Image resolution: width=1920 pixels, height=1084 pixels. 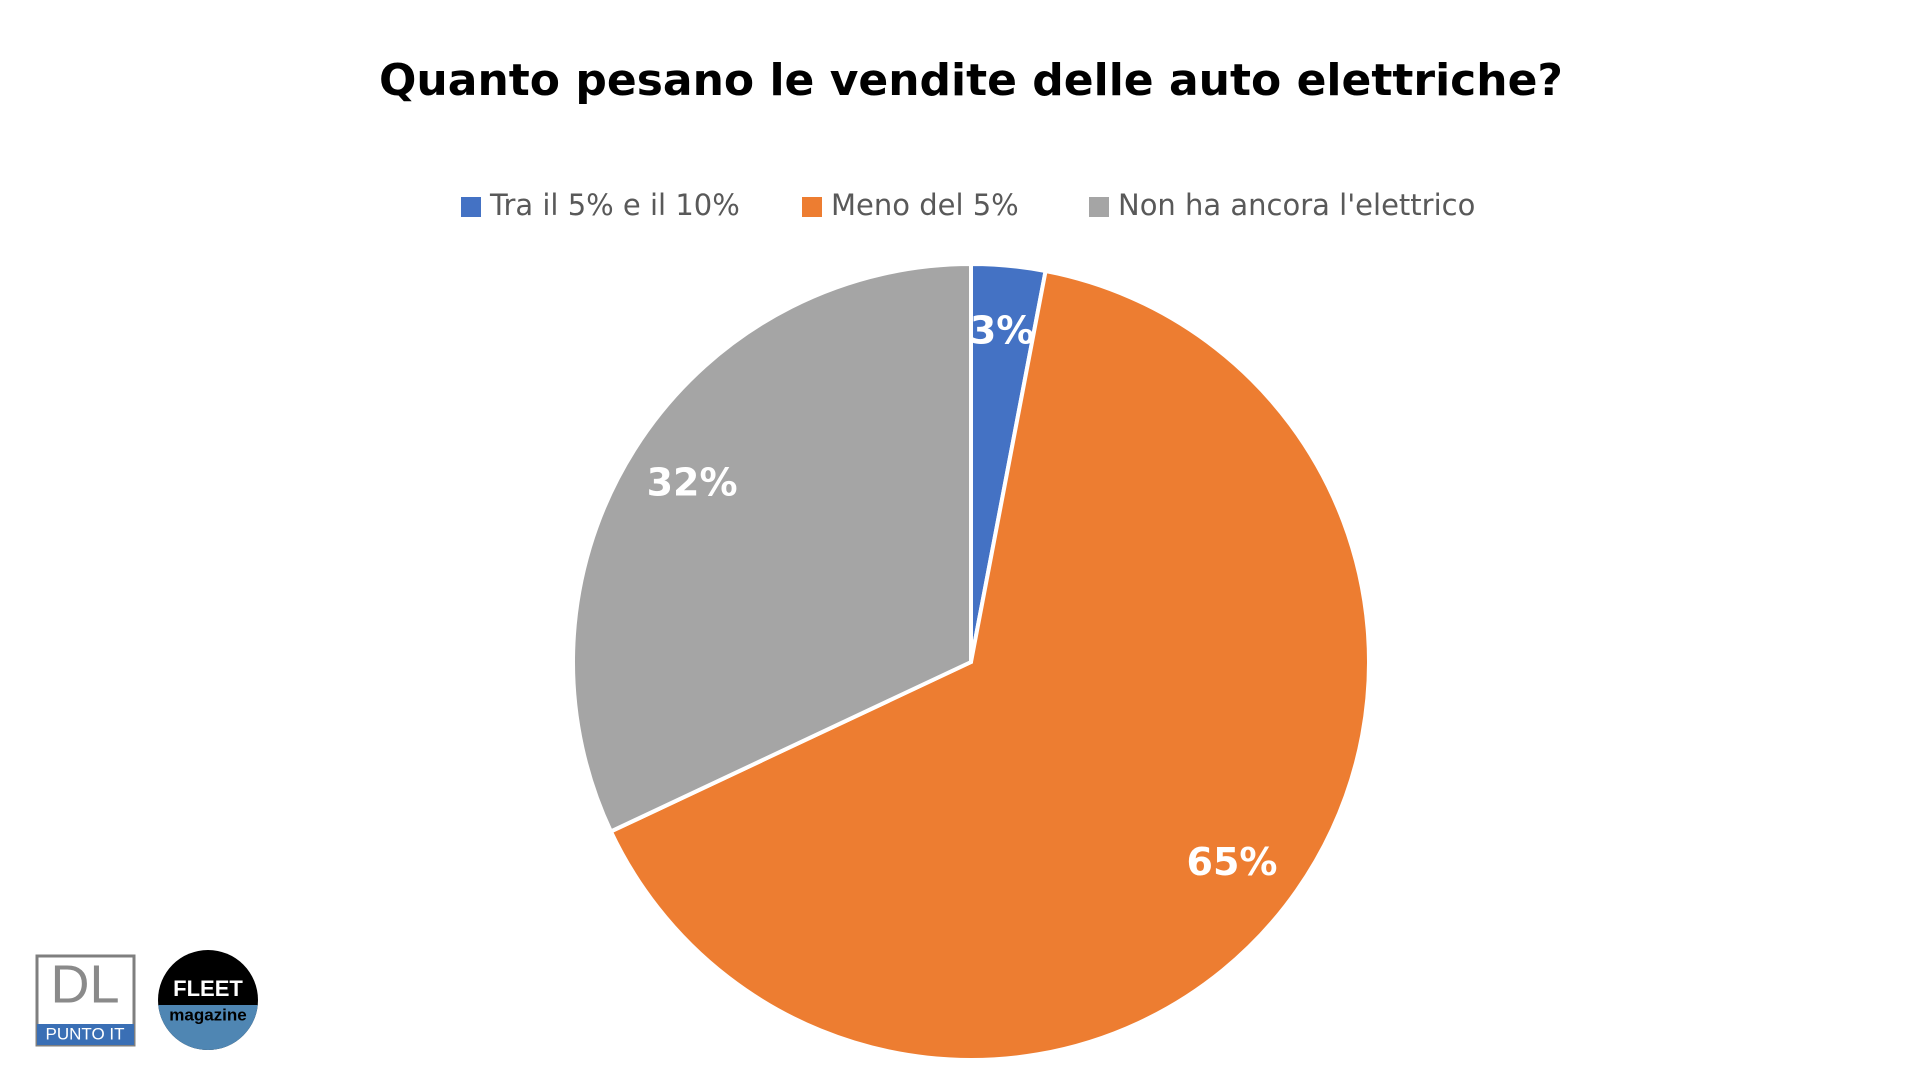 What do you see at coordinates (925, 205) in the screenshot?
I see `legend-label: Meno del 5%` at bounding box center [925, 205].